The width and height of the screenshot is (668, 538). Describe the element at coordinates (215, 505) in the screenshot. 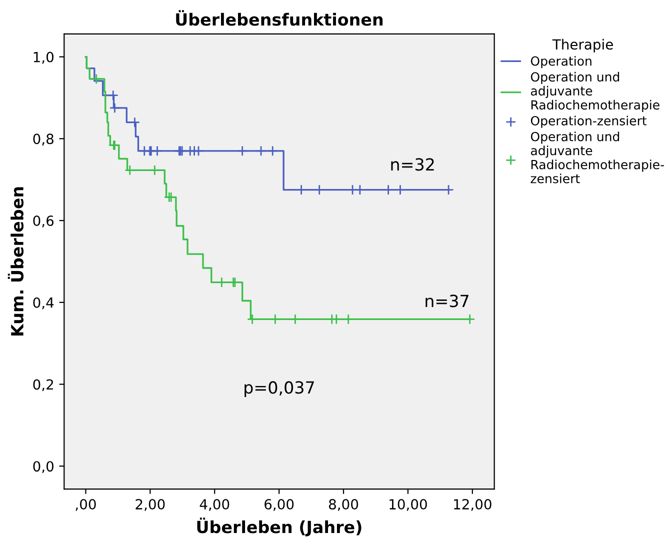

I see `x-tick-label: 4,00` at that location.